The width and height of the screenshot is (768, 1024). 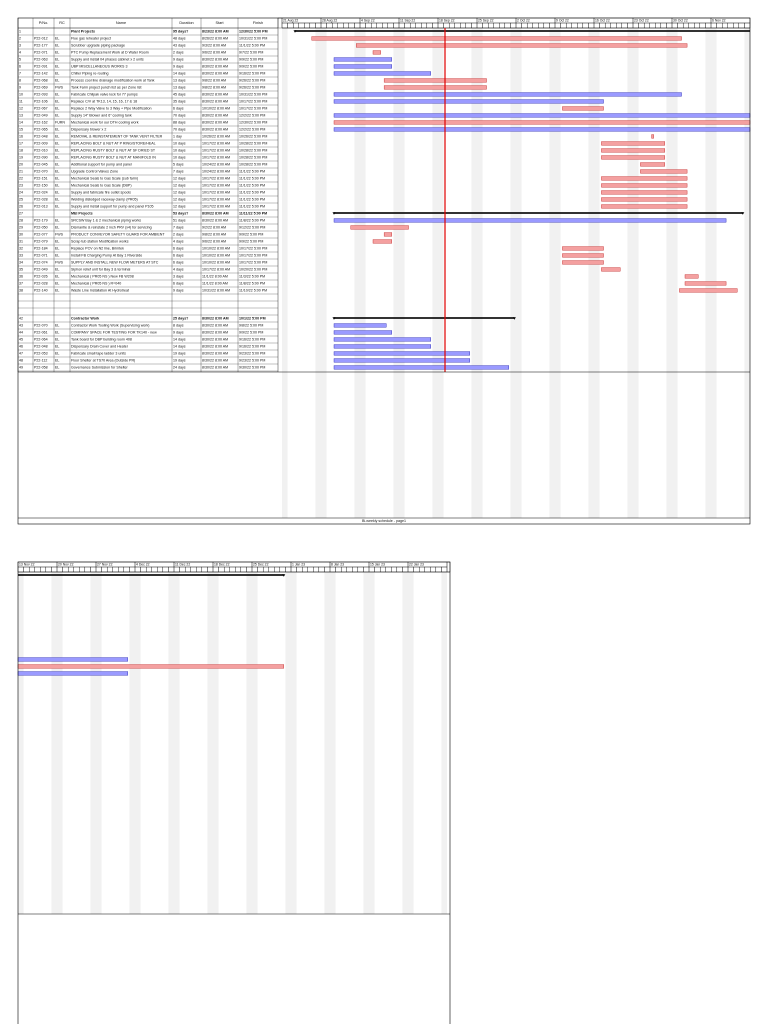 I want to click on cell-pno: P22-028, so click(x=41, y=199).